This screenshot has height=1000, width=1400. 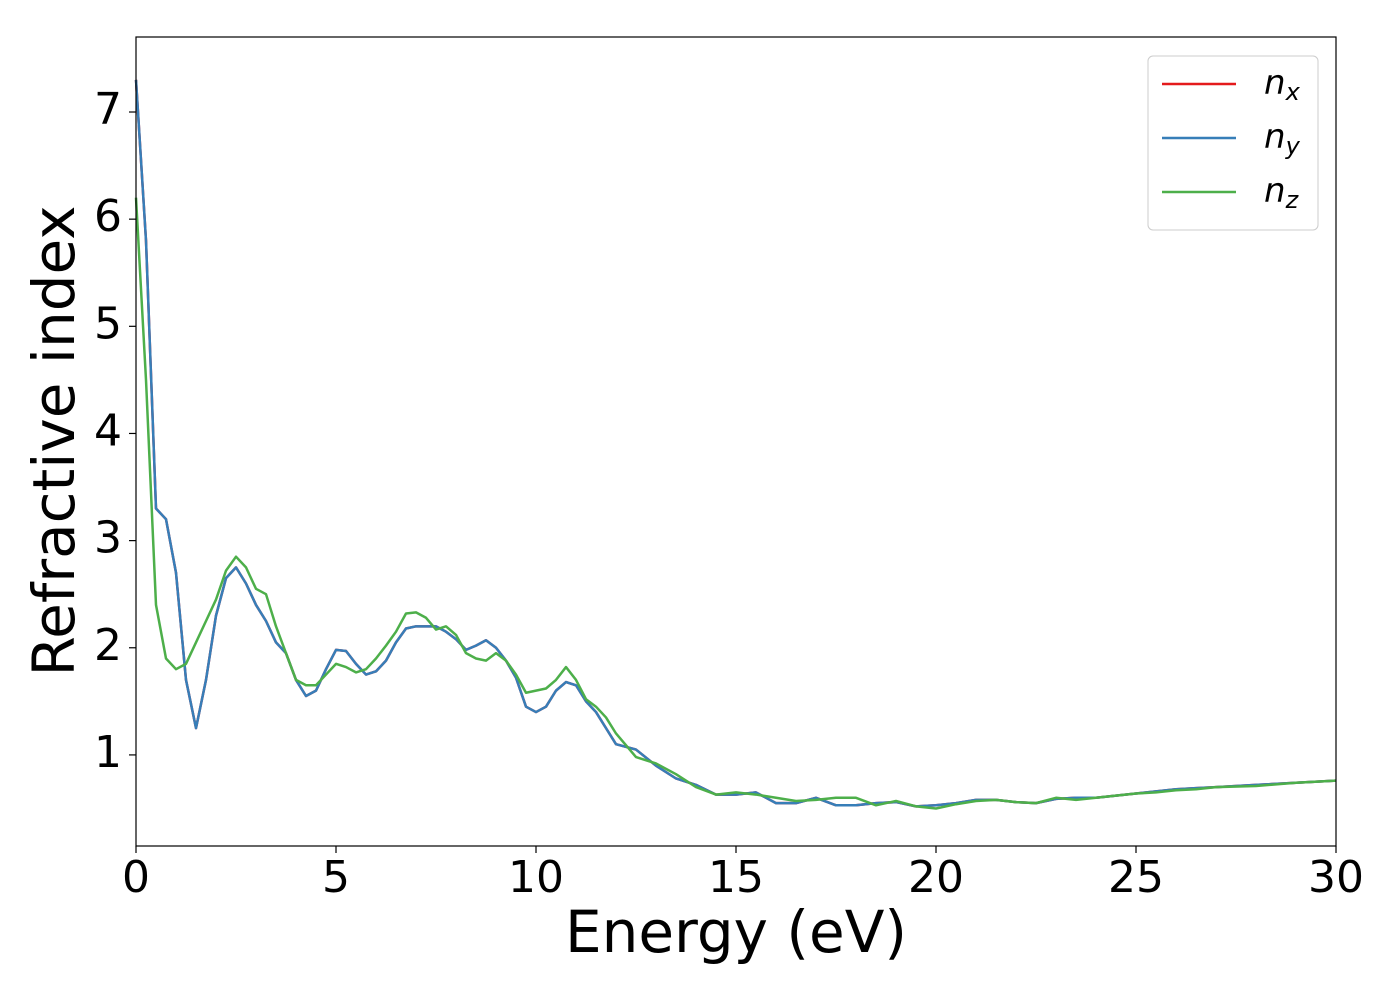 What do you see at coordinates (936, 877) in the screenshot?
I see `x-tick-label: 20` at bounding box center [936, 877].